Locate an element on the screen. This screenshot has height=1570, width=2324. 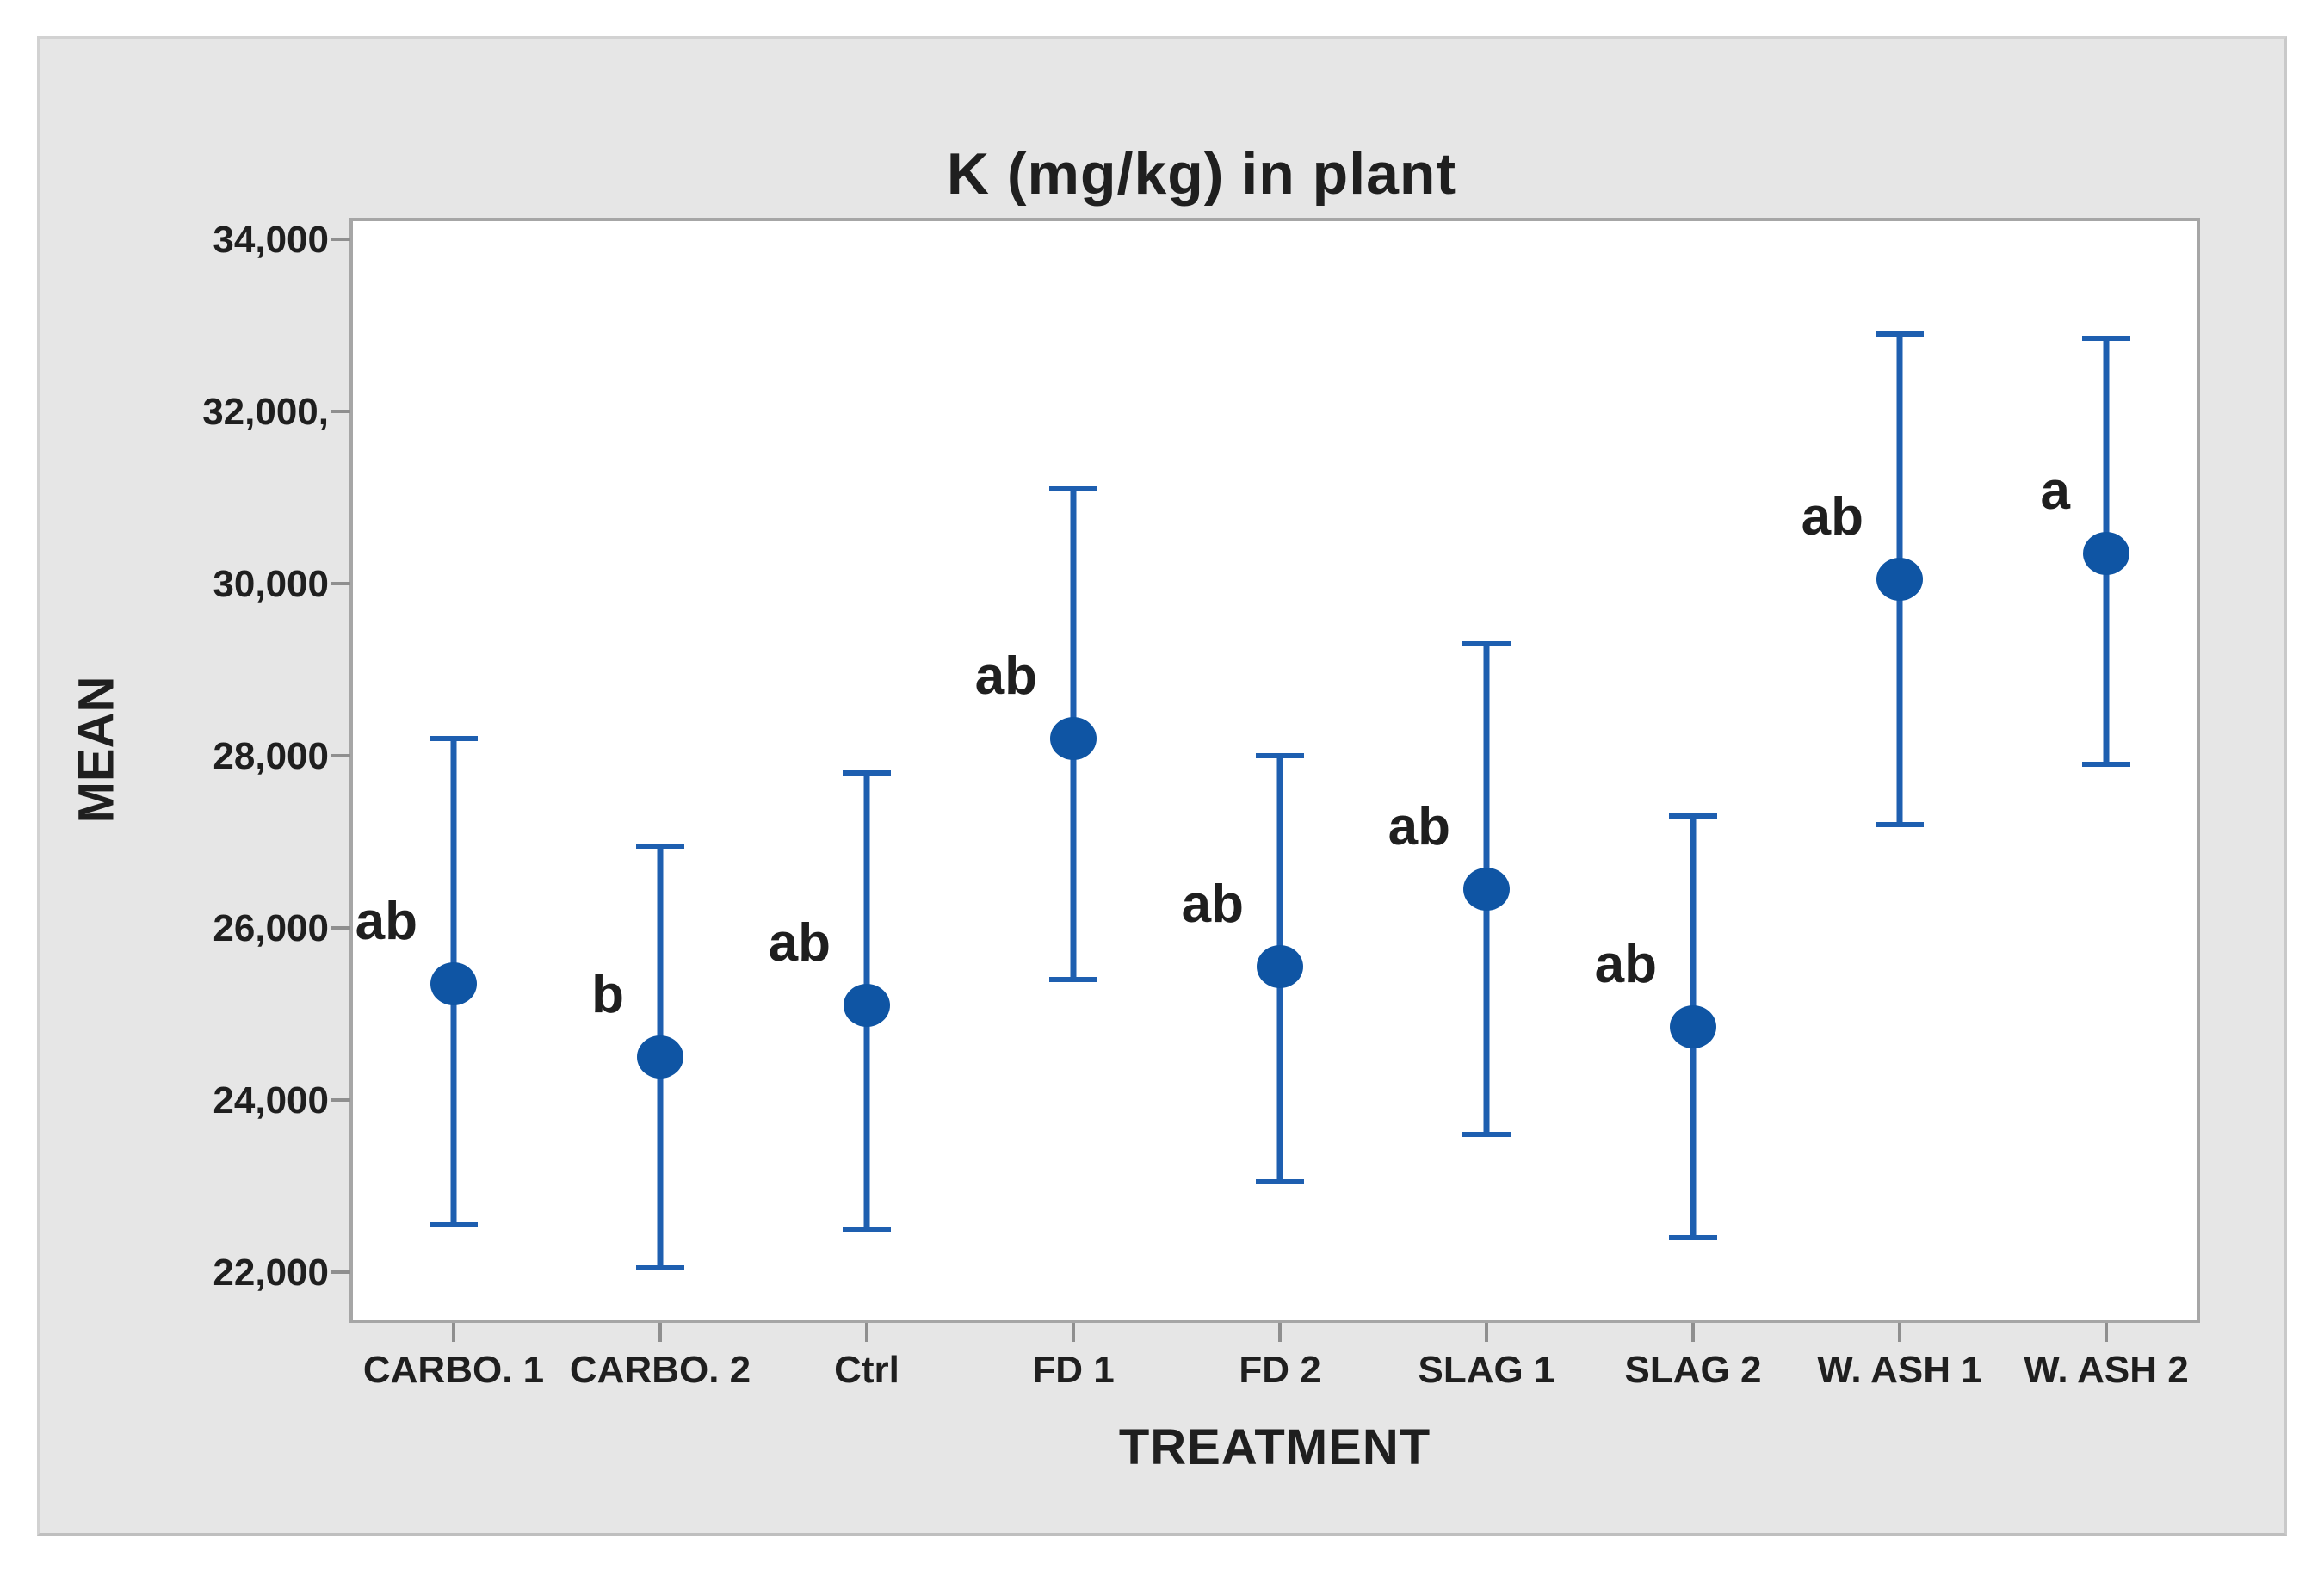
y-tick-label: 32,000, is located at coordinates (265, 412).